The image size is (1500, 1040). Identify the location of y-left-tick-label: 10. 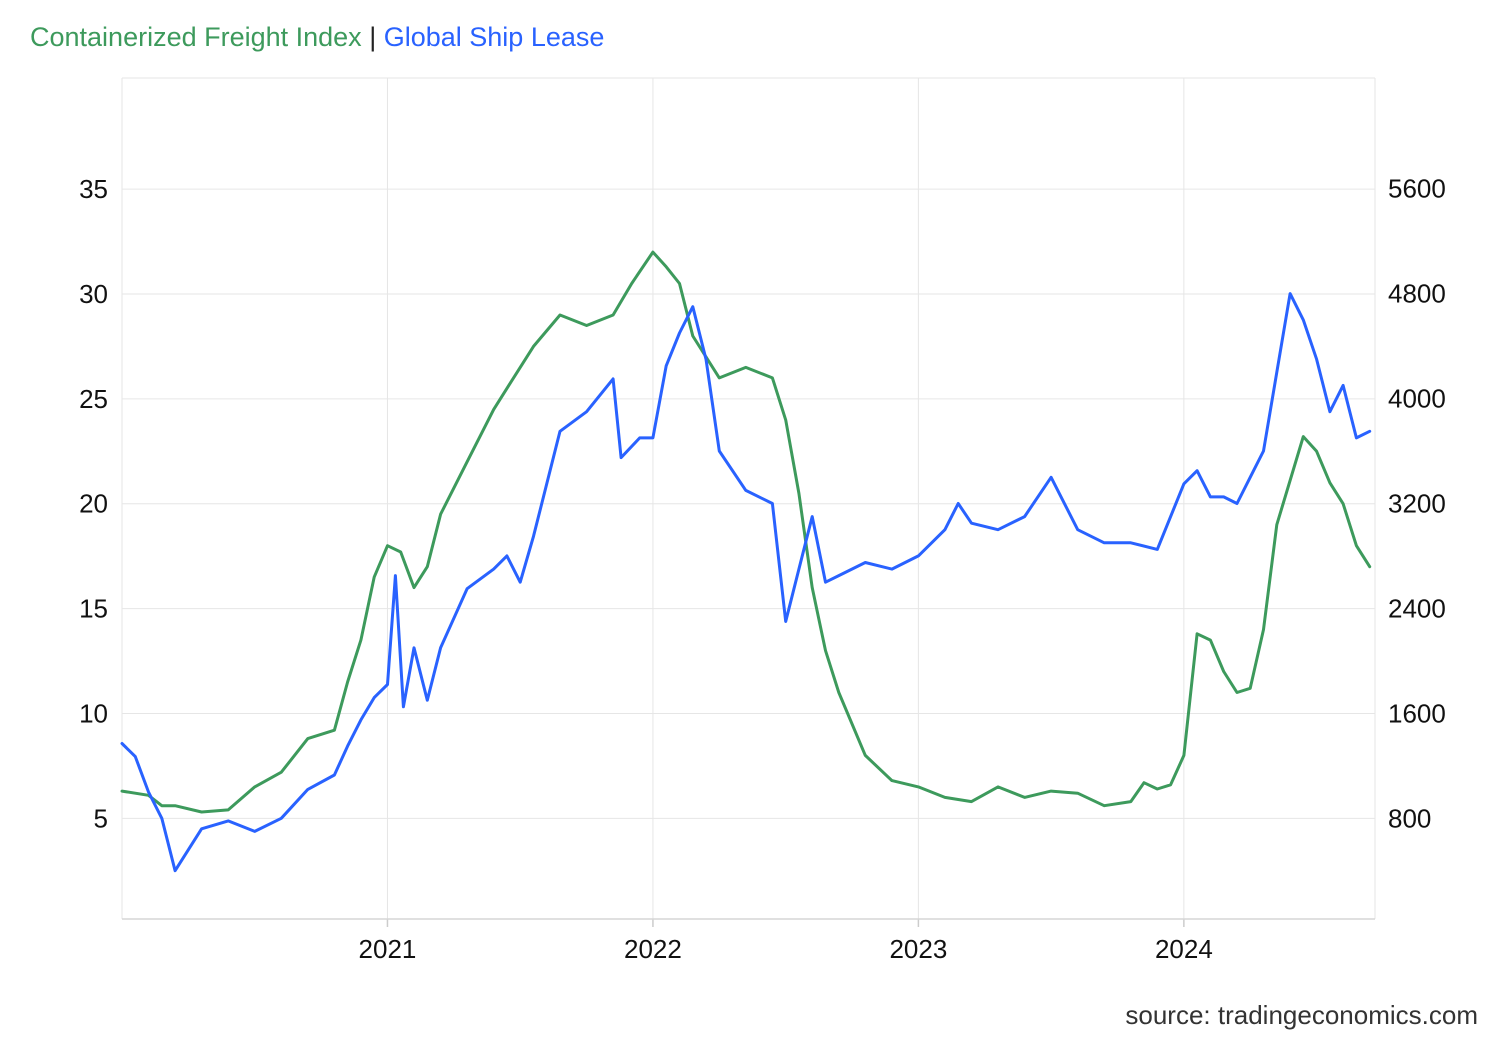
(93, 713).